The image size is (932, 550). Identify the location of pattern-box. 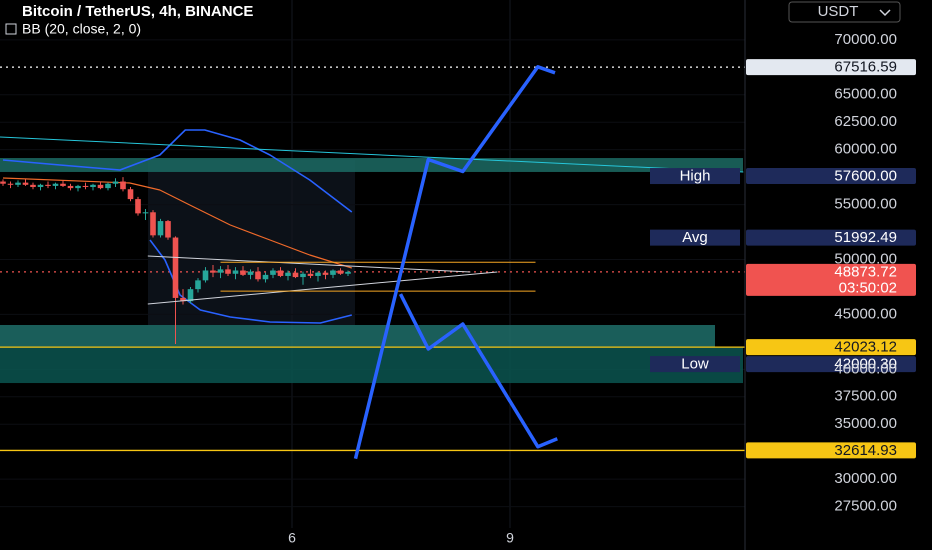
(251, 242).